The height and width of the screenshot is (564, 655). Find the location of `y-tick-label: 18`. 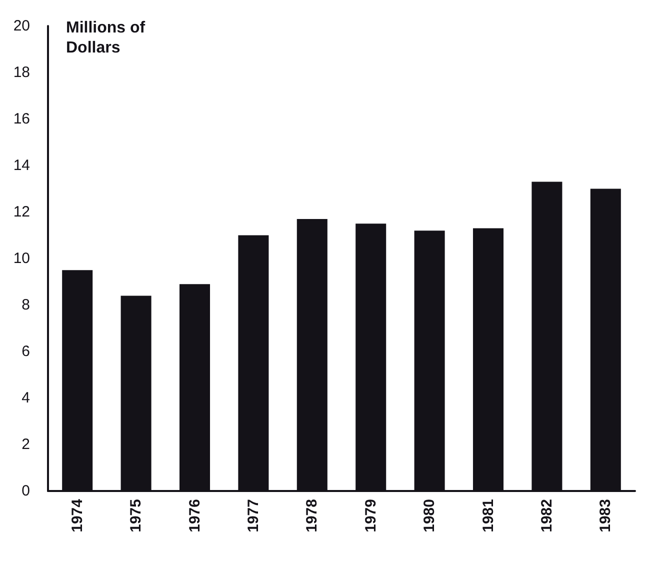

y-tick-label: 18 is located at coordinates (21, 72).